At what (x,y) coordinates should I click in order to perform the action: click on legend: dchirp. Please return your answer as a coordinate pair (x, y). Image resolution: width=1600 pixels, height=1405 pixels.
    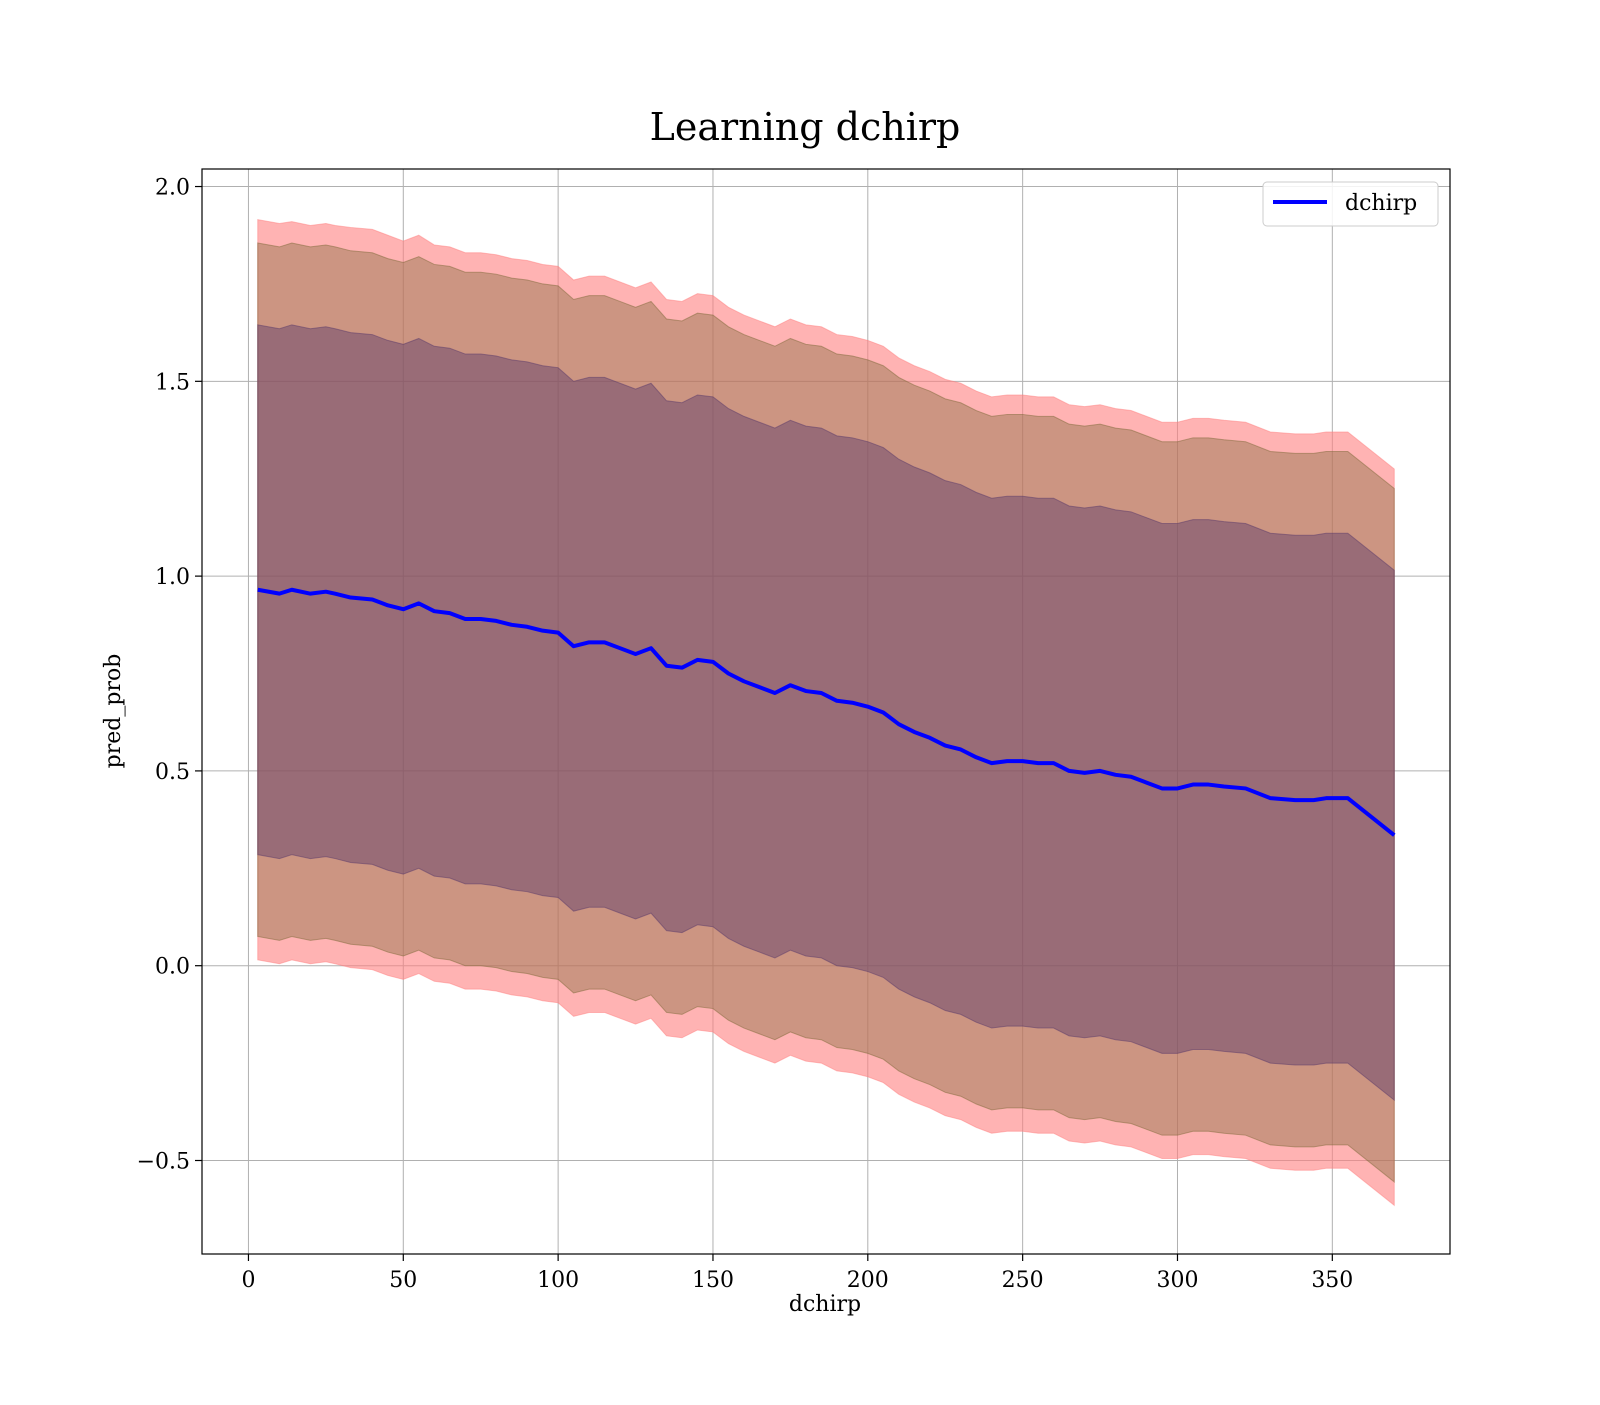
    Looking at the image, I should click on (1350, 204).